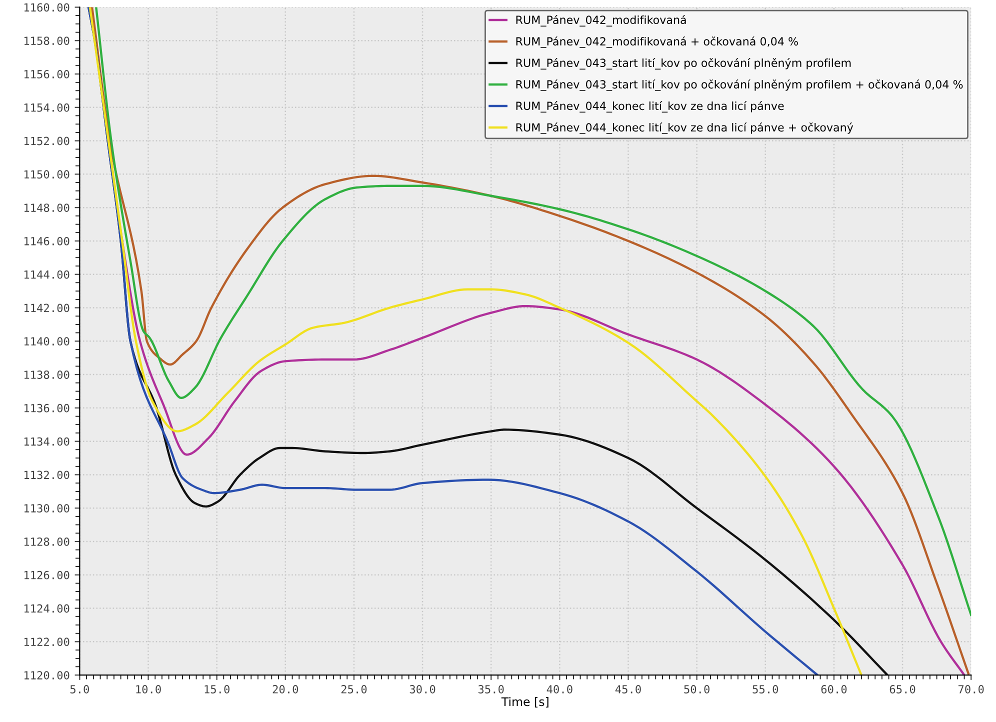 Image resolution: width=996 pixels, height=722 pixels. I want to click on y-tick-label: 1138.00, so click(47, 374).